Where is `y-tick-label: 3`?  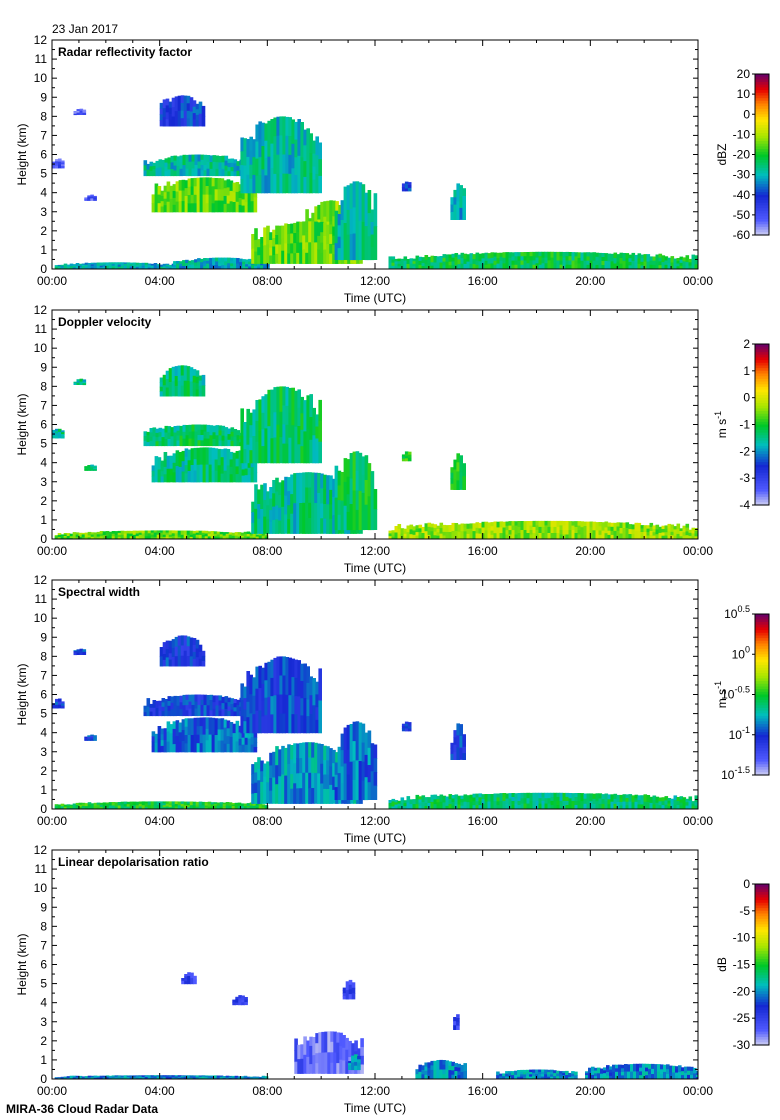
y-tick-label: 3 is located at coordinates (43, 1022).